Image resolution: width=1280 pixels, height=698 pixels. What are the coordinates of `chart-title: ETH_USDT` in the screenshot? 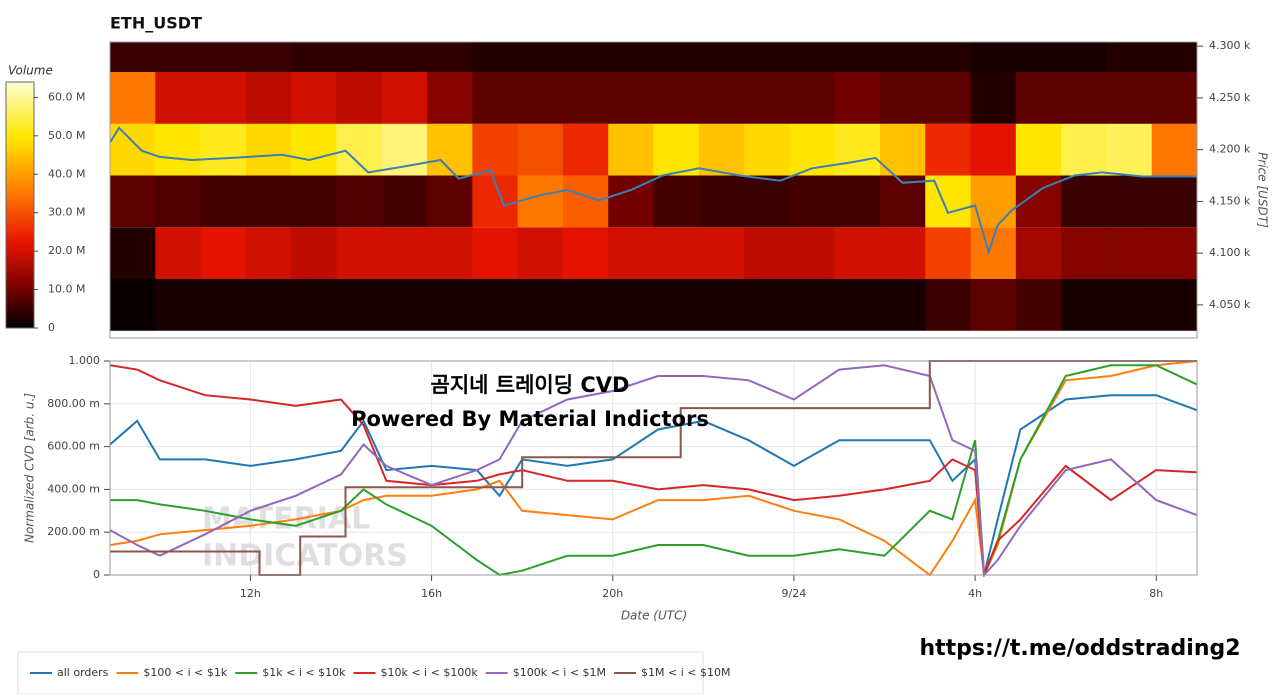 It's located at (156, 23).